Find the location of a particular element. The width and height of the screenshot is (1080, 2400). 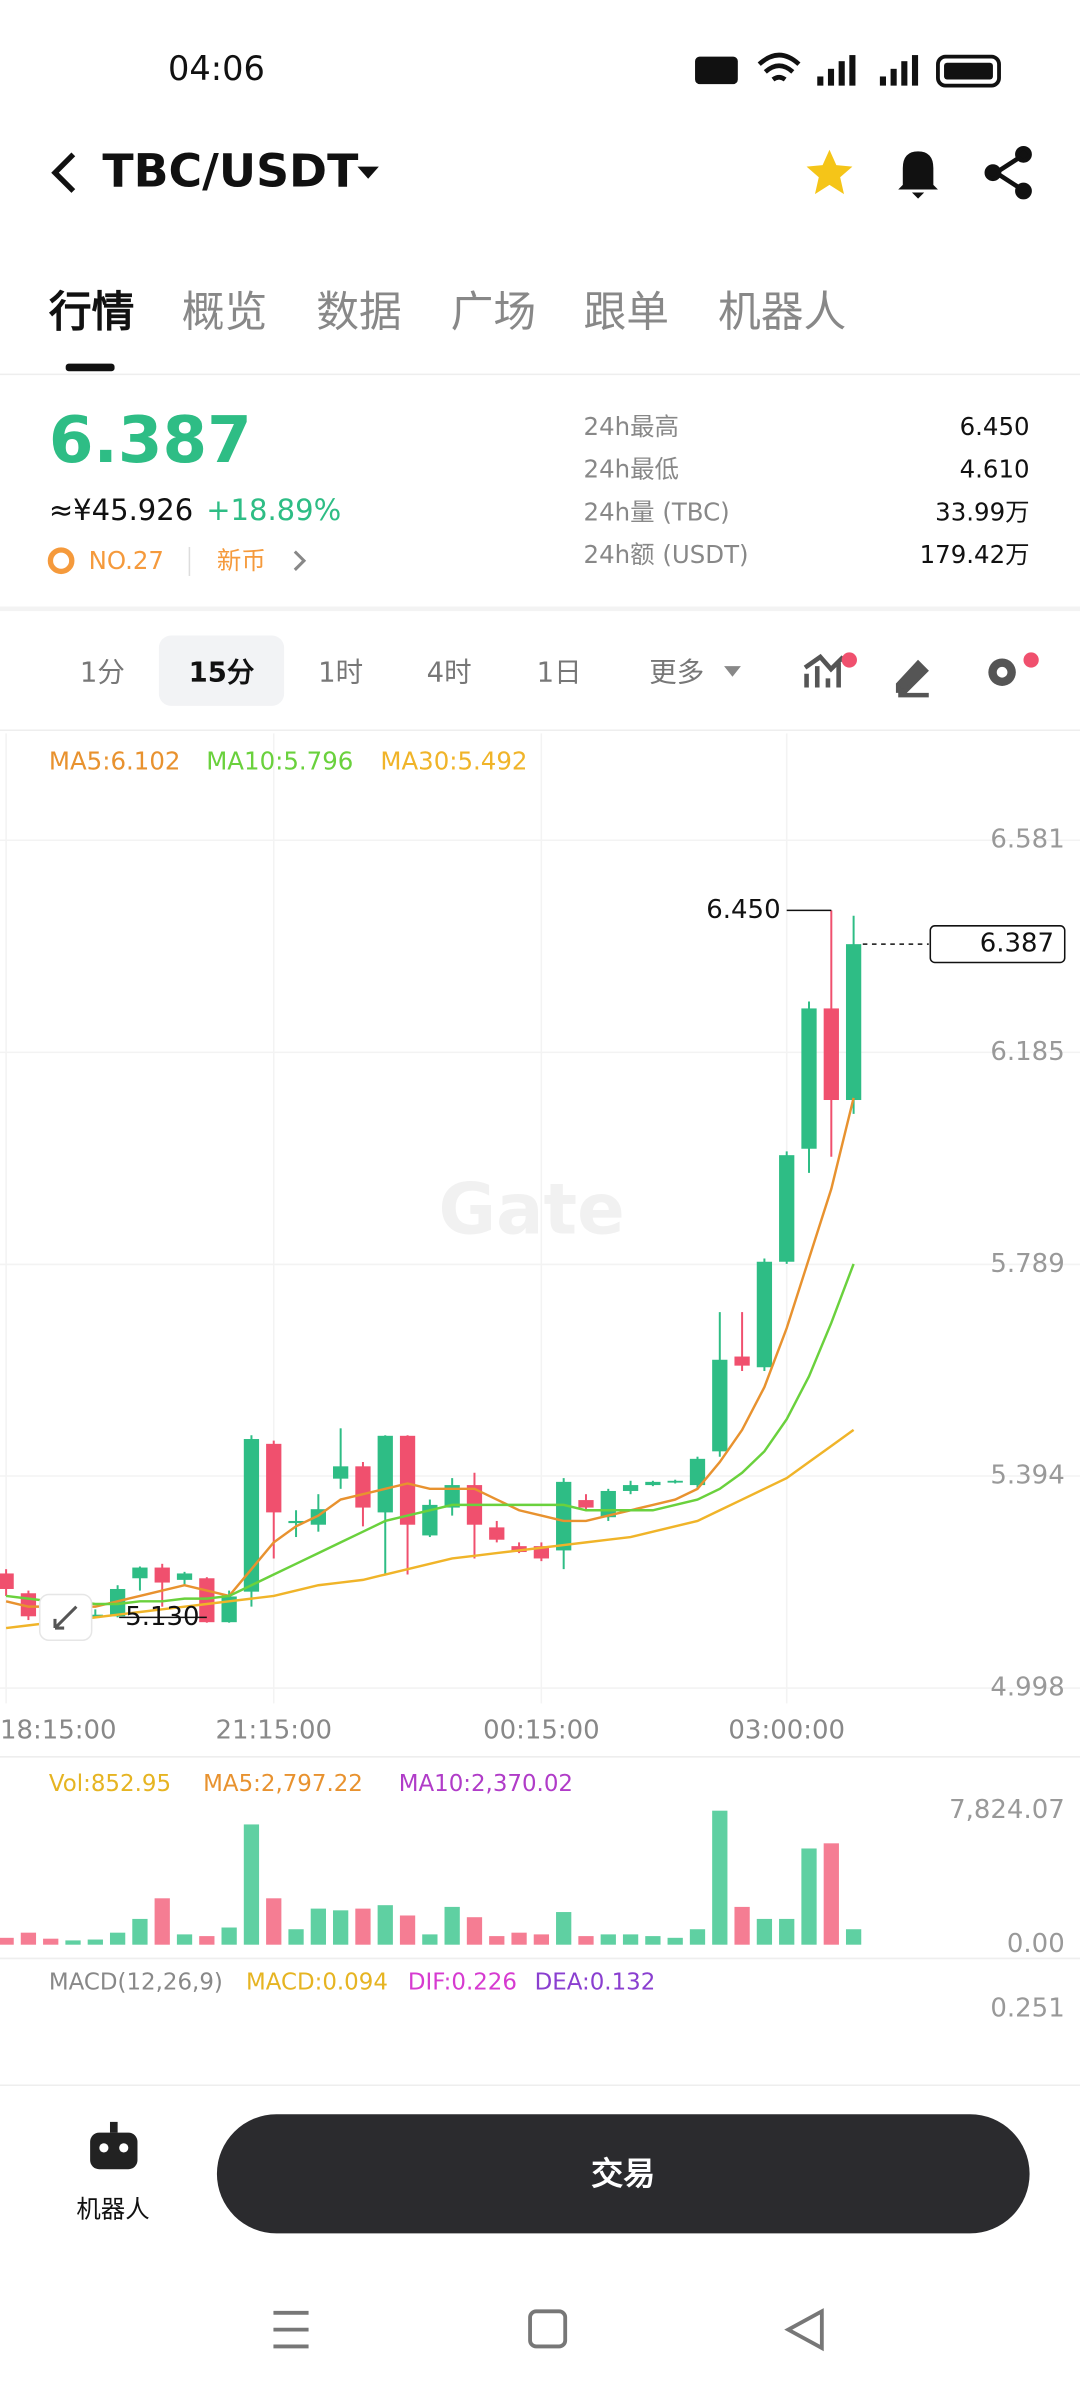

cny-price: ≈¥45.926 is located at coordinates (121, 510).